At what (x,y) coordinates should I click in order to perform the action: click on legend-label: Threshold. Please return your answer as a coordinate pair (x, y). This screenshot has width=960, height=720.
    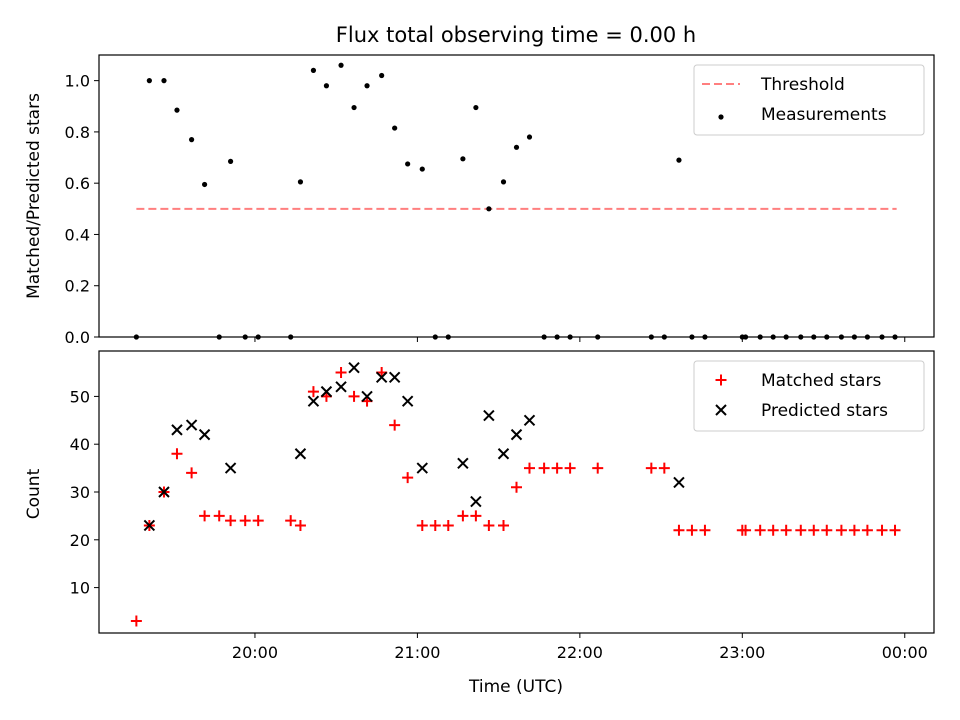
    Looking at the image, I should click on (802, 85).